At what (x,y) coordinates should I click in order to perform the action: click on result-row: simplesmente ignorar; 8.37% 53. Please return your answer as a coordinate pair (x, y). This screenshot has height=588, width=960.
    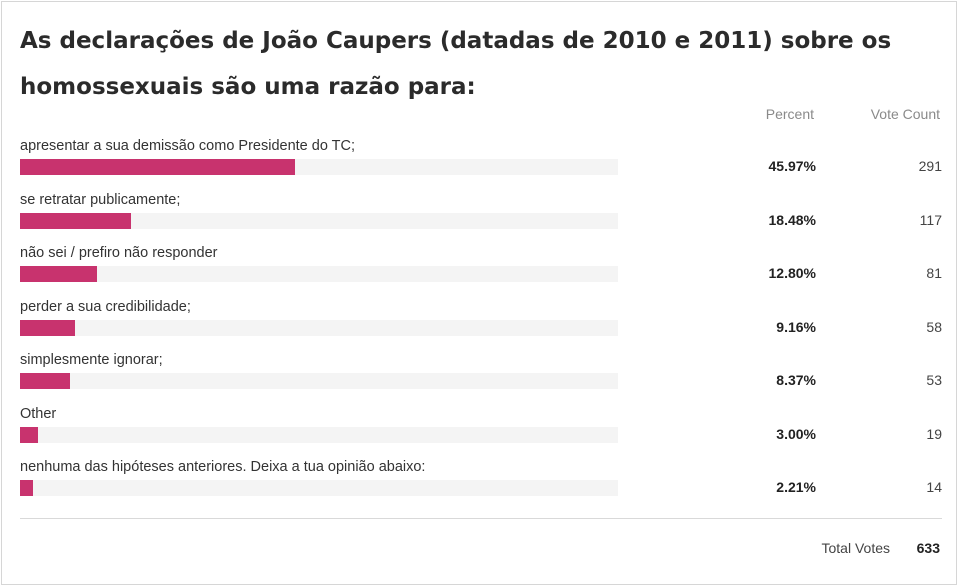
    Looking at the image, I should click on (480, 379).